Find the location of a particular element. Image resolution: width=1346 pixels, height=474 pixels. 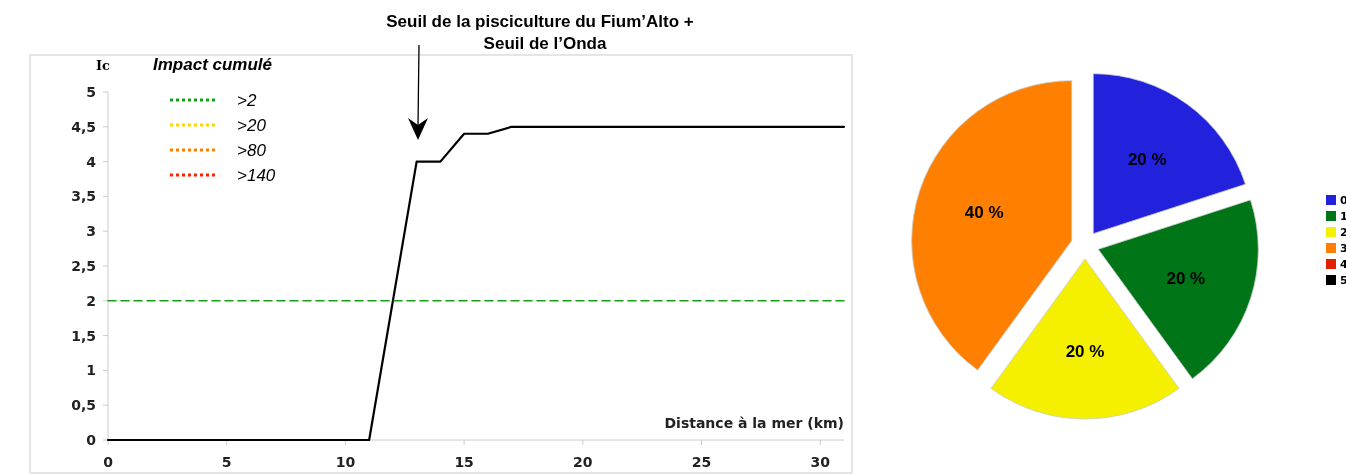

x-tick-label: 5 is located at coordinates (226, 462).